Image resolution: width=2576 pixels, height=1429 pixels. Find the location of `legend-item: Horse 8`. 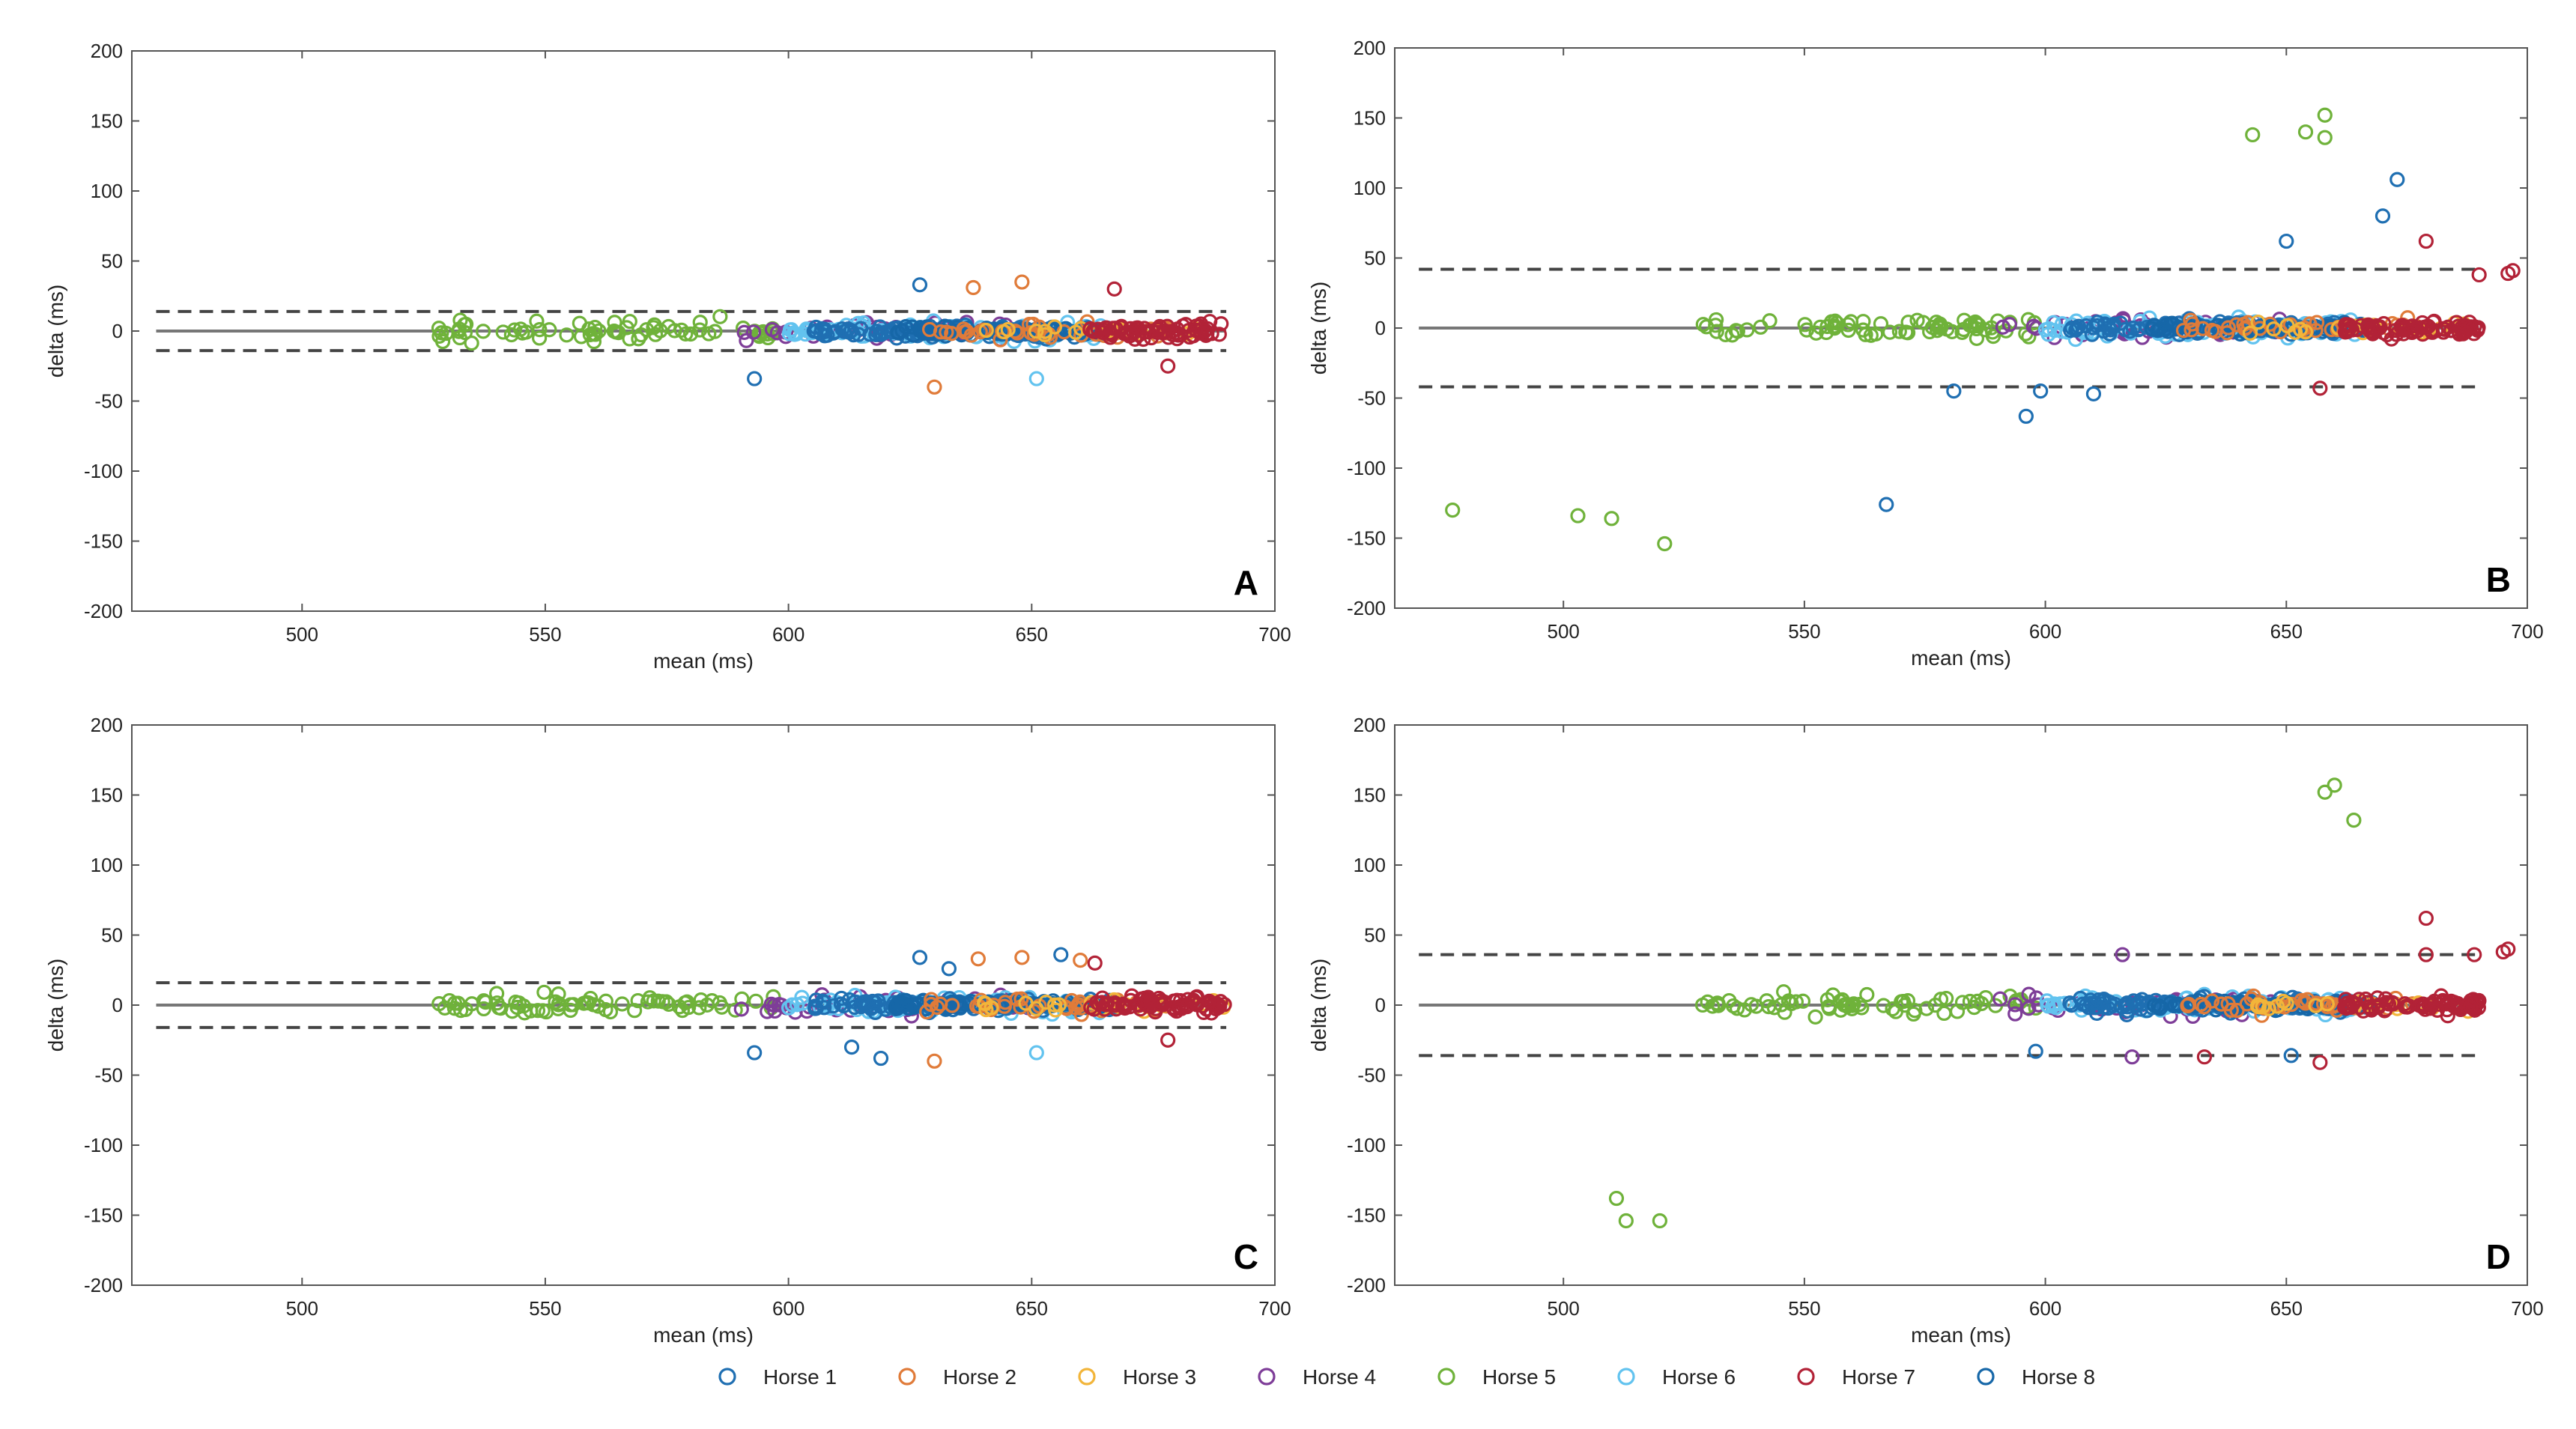

legend-item: Horse 8 is located at coordinates (2036, 1377).